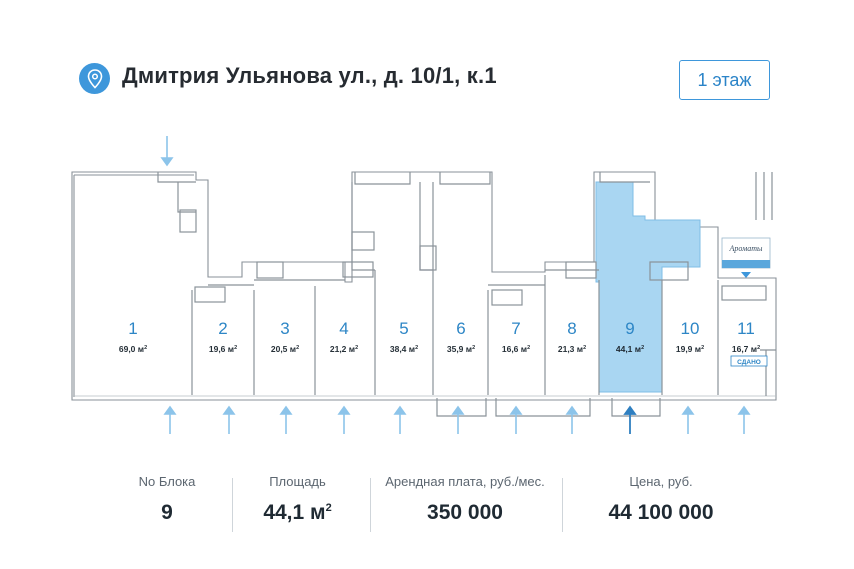  I want to click on svg-text: 4, so click(343, 328).